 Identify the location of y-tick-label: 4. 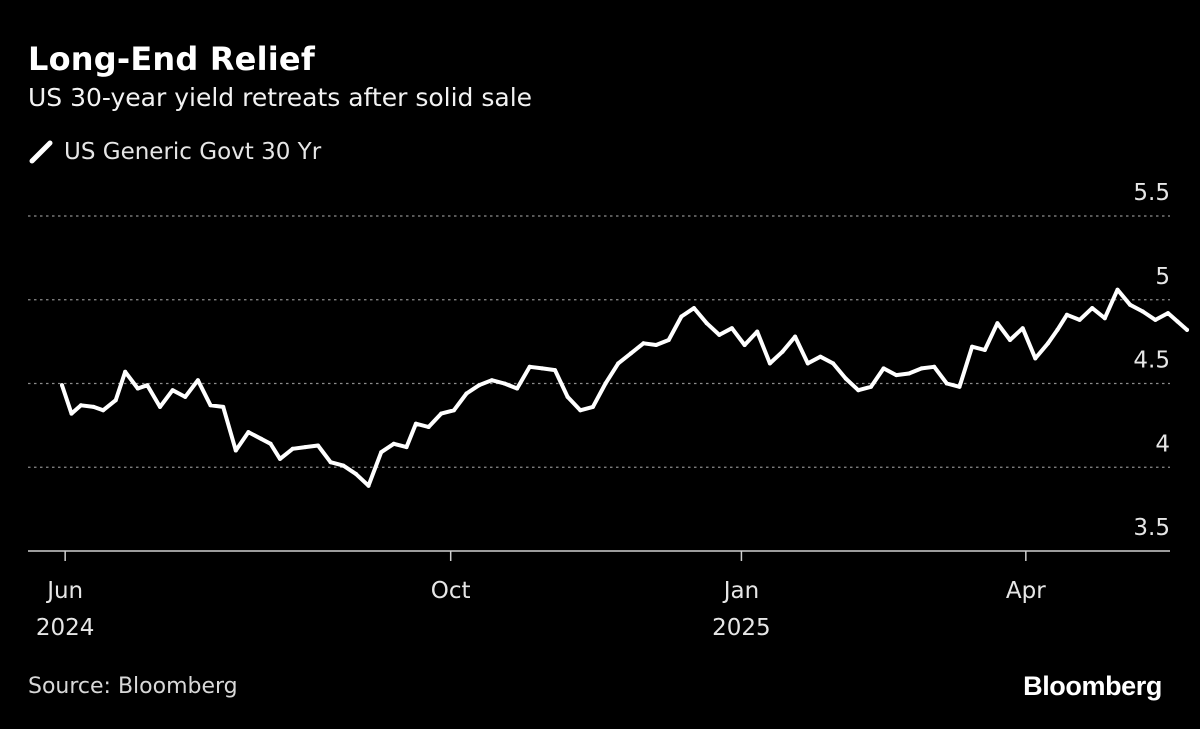
(1162, 444).